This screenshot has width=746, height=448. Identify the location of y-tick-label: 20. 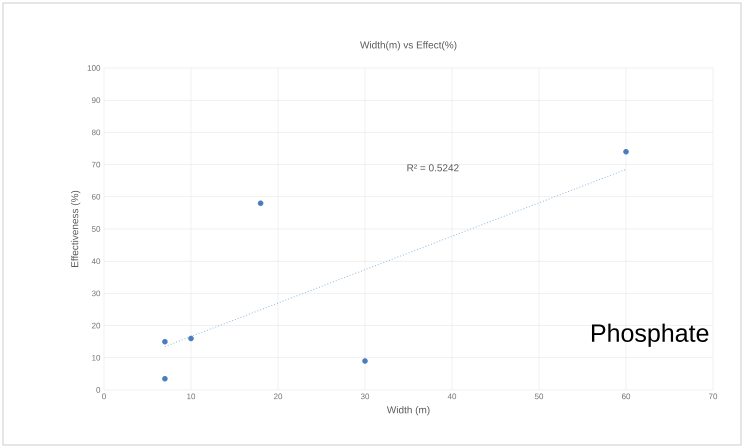
(96, 325).